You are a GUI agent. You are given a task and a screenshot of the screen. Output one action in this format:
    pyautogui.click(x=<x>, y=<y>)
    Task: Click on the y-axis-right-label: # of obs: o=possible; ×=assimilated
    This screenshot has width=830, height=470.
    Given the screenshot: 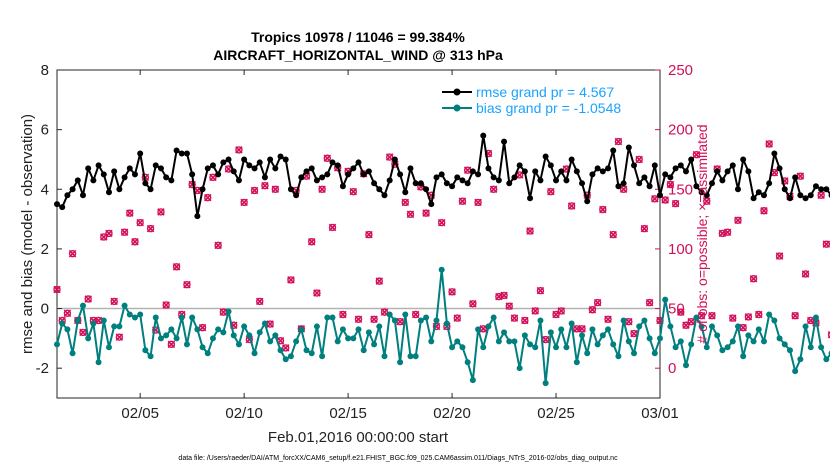 What is the action you would take?
    pyautogui.click(x=702, y=233)
    